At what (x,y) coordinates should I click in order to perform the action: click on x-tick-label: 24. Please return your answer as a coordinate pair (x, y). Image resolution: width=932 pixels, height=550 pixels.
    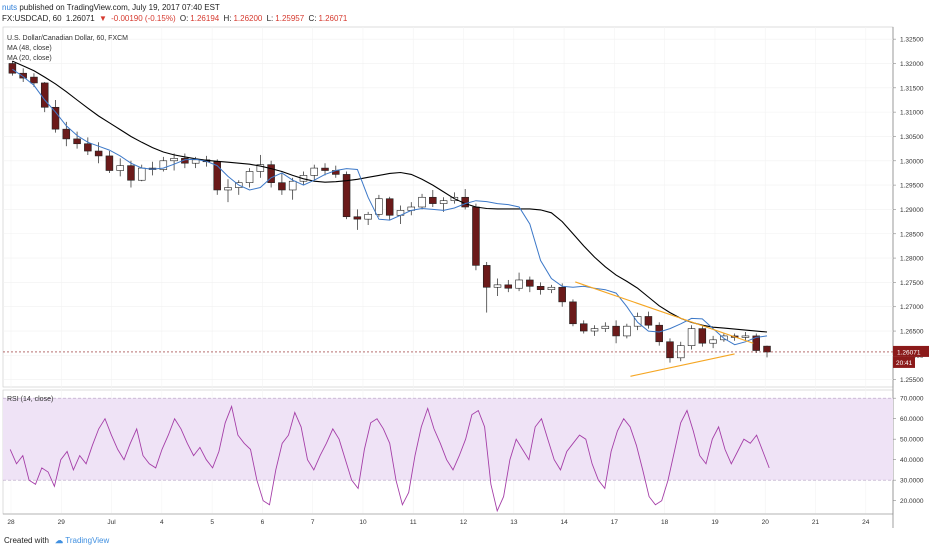
    Looking at the image, I should click on (866, 522).